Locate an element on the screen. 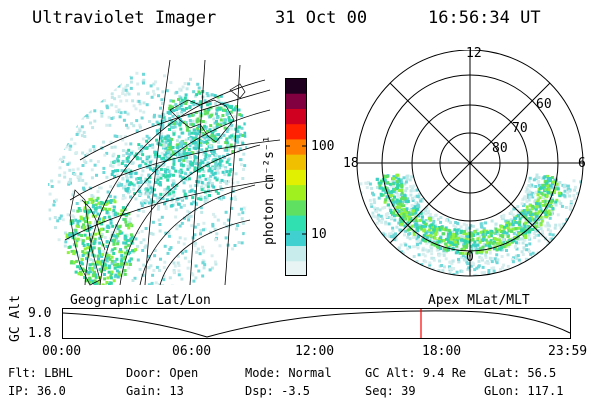  intensity-colorbar is located at coordinates (296, 177).